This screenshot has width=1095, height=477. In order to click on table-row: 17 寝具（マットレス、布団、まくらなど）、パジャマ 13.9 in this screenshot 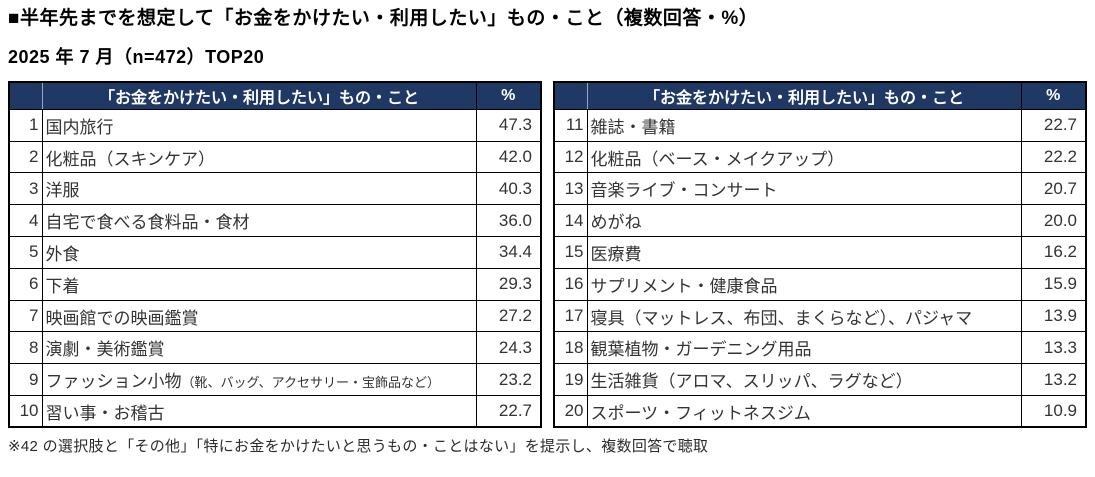, I will do `click(820, 316)`.